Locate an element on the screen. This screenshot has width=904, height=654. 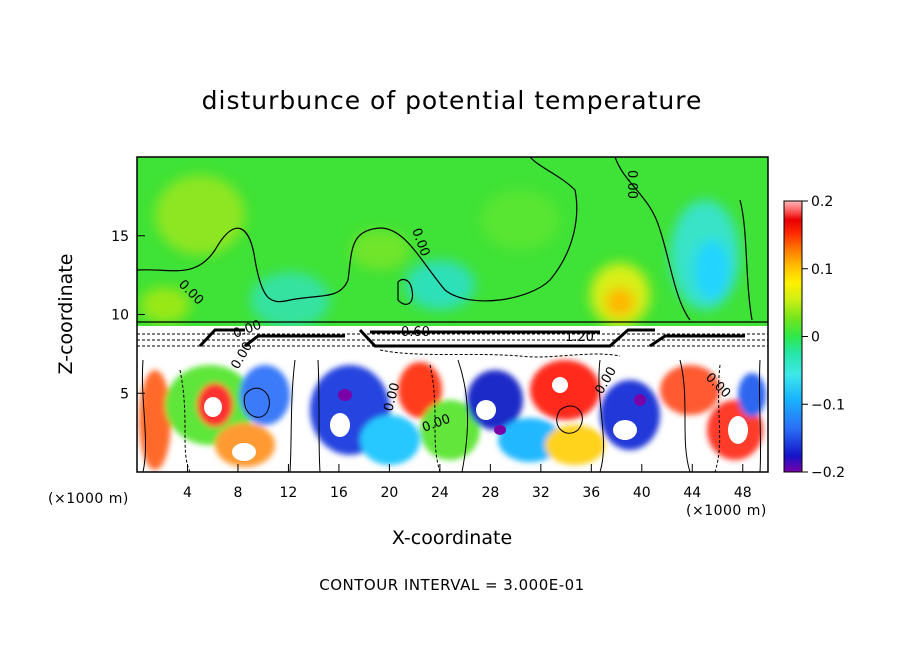
colorbar-tick-label: −0.1 is located at coordinates (828, 405).